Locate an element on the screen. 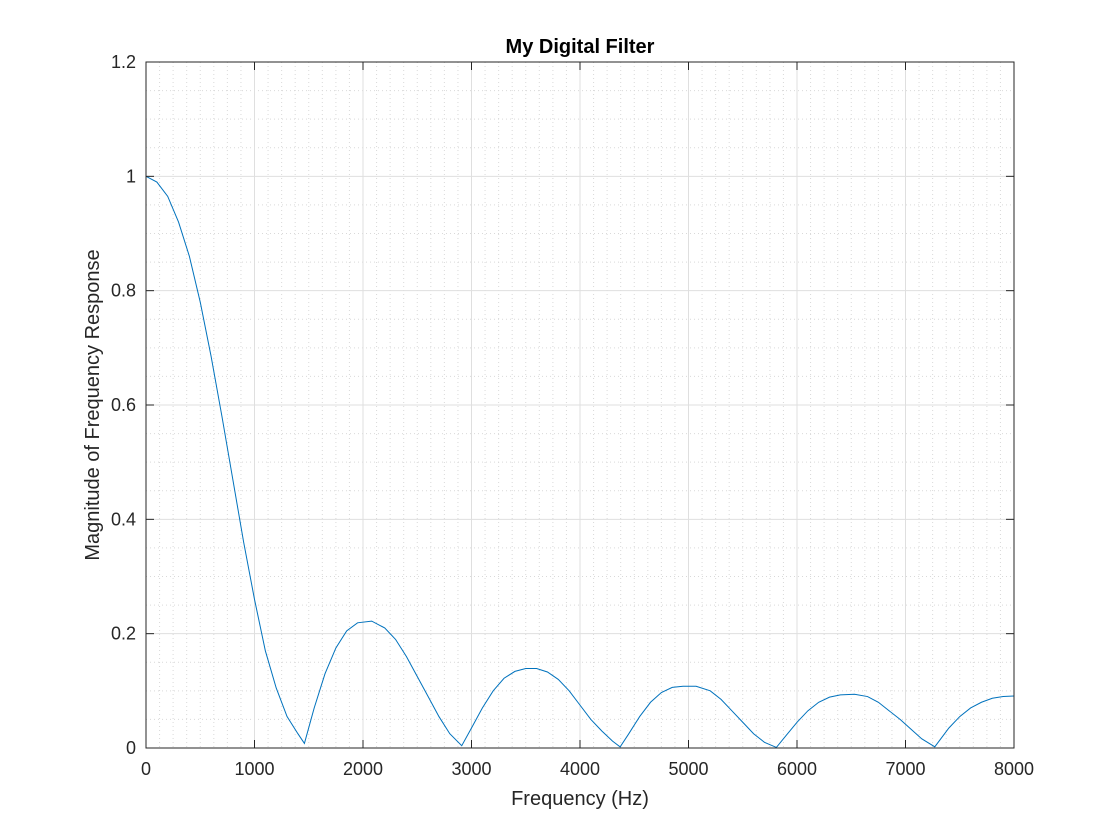  y-tick-label: 0.6 is located at coordinates (123, 405).